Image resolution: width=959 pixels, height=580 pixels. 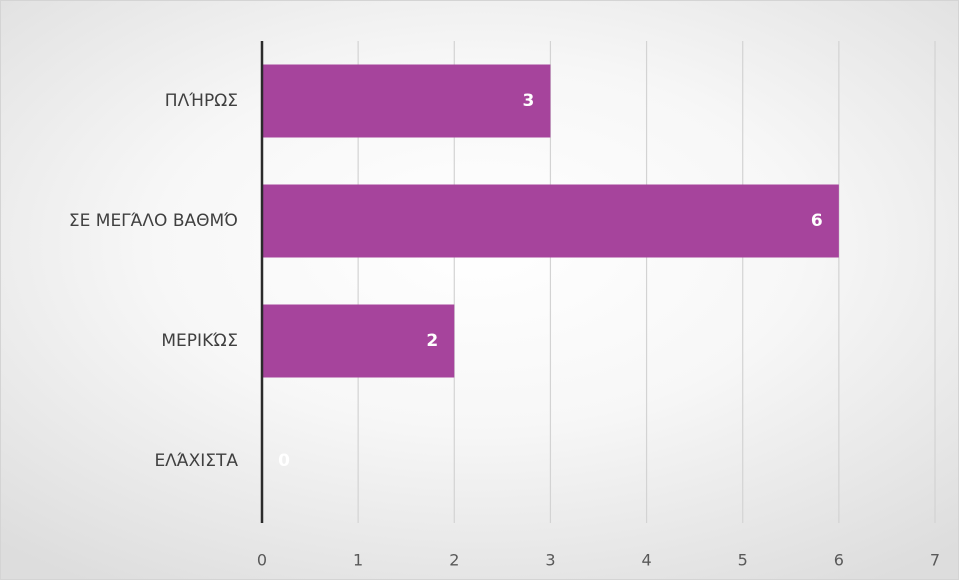 What do you see at coordinates (646, 560) in the screenshot?
I see `x-tick-label-4: 4` at bounding box center [646, 560].